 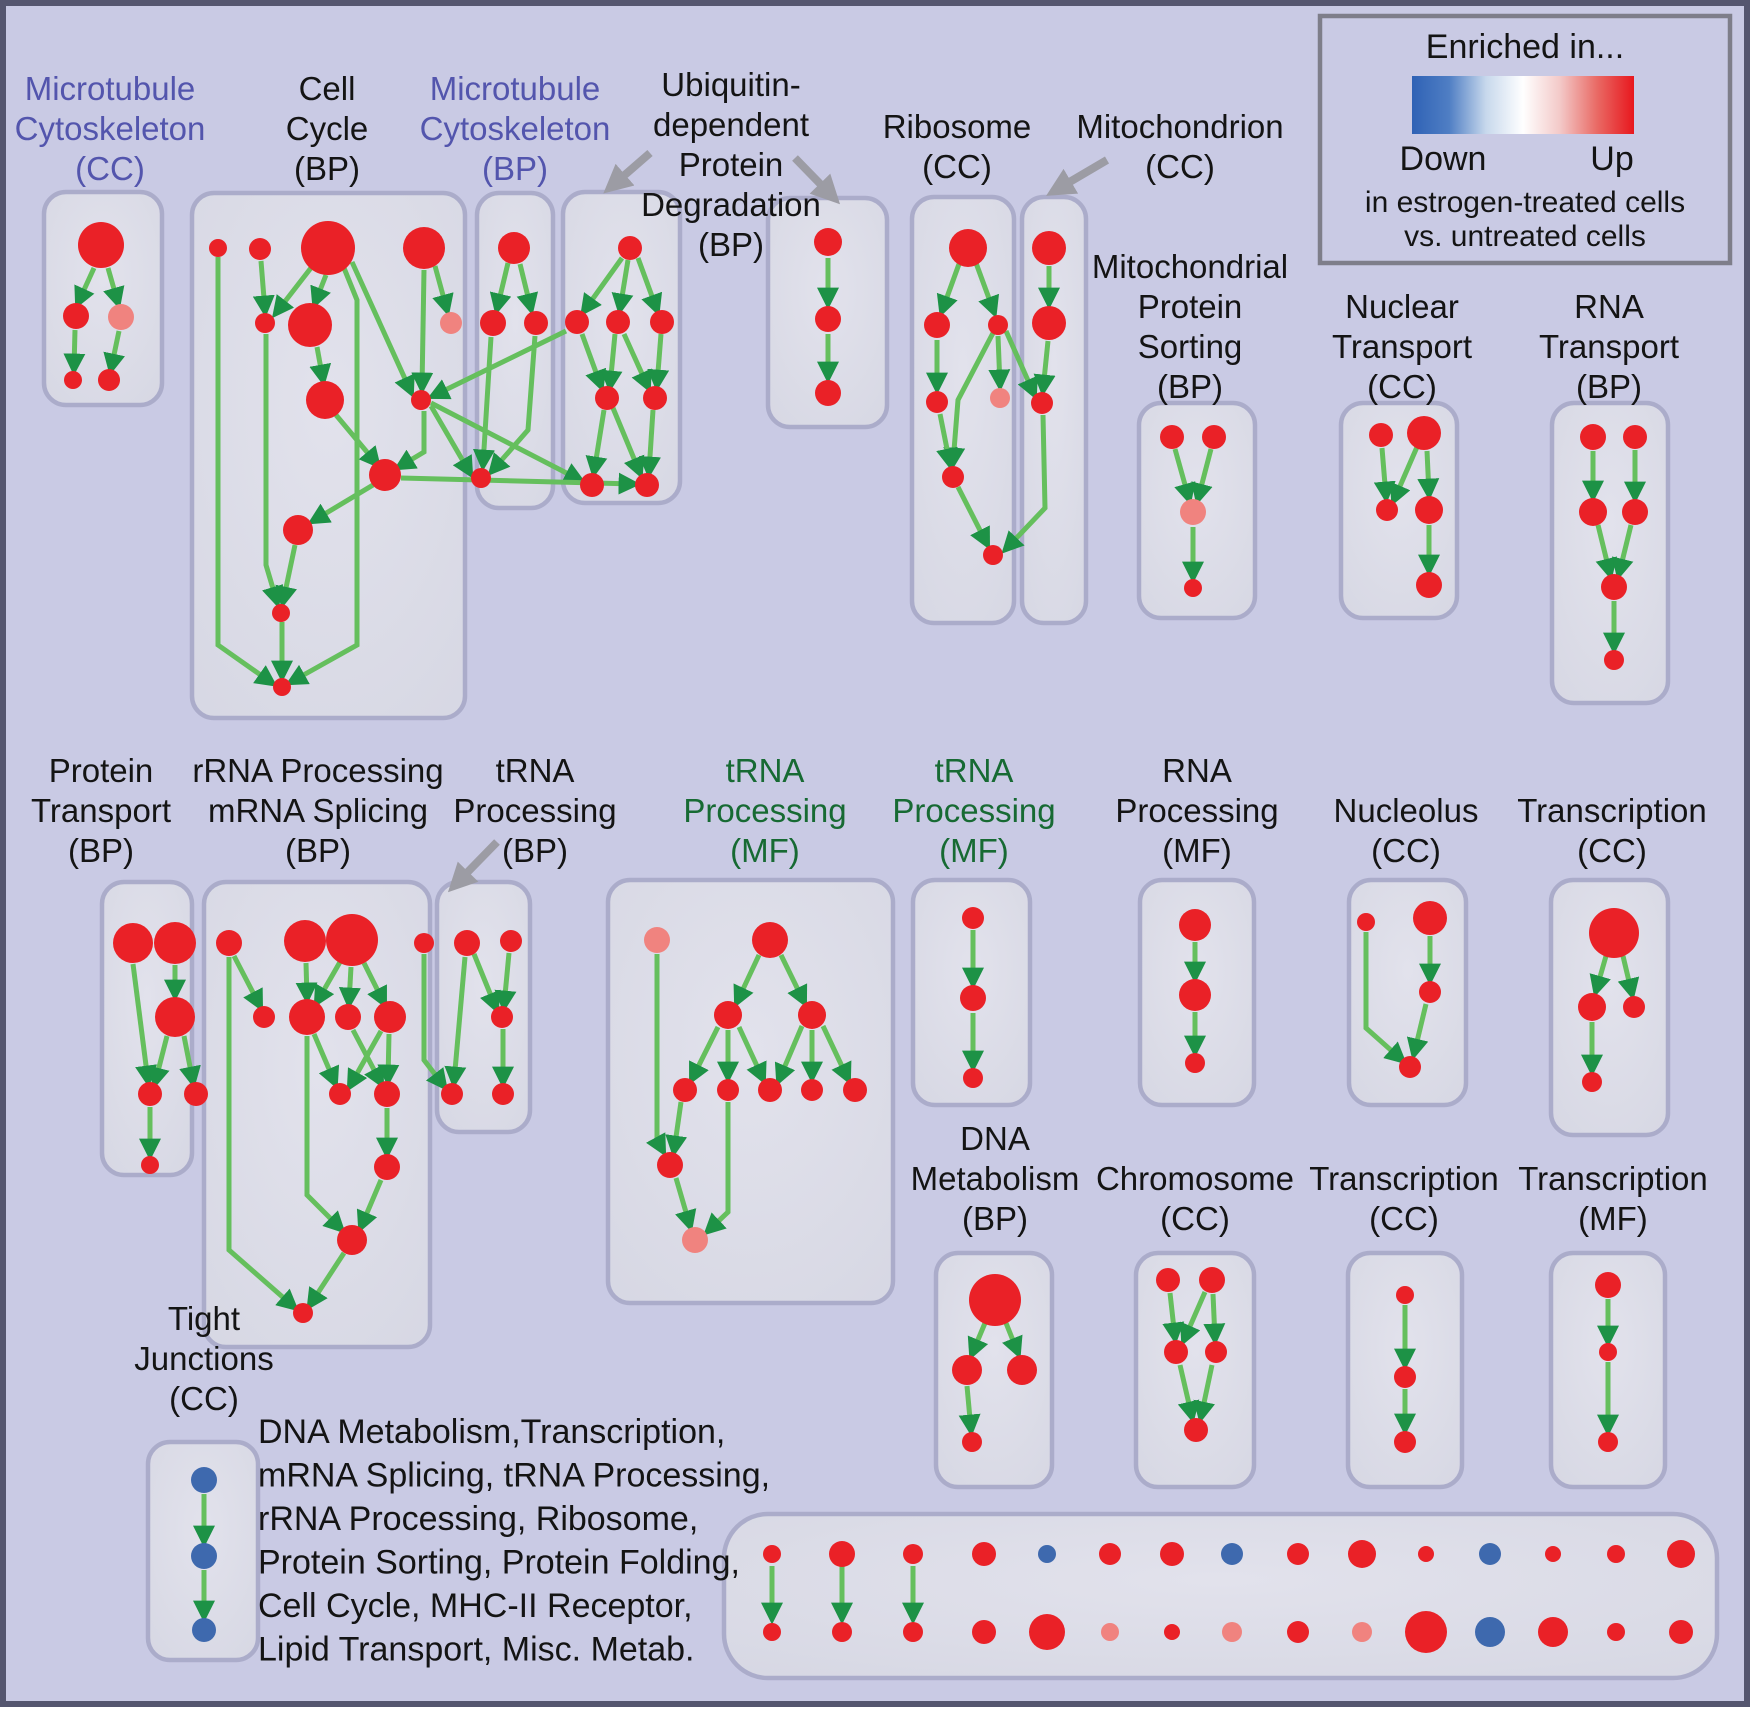 What do you see at coordinates (514, 1476) in the screenshot?
I see `annotation-line: mRNA Splicing, tRNA Processing,` at bounding box center [514, 1476].